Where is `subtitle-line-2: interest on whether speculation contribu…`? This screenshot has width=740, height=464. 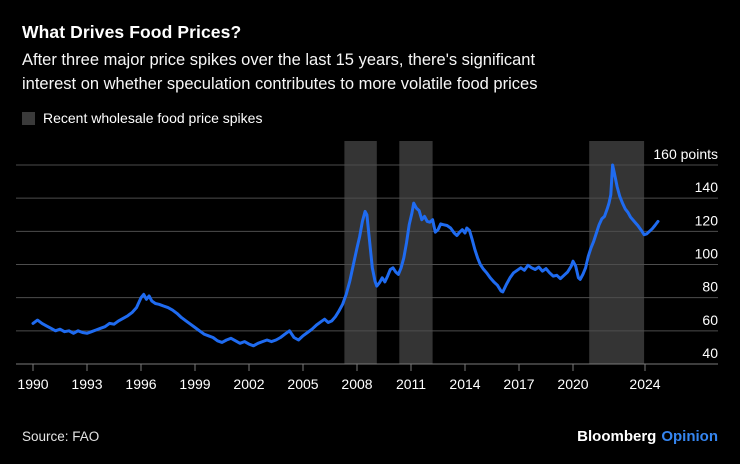
subtitle-line-2: interest on whether speculation contribu… is located at coordinates (280, 84).